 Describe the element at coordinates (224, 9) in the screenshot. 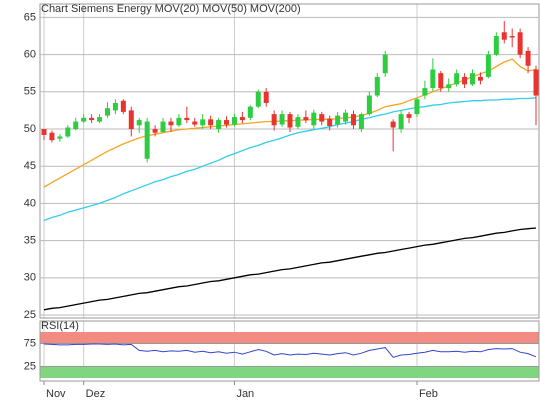

I see `legend-entry: MOV(50)` at that location.